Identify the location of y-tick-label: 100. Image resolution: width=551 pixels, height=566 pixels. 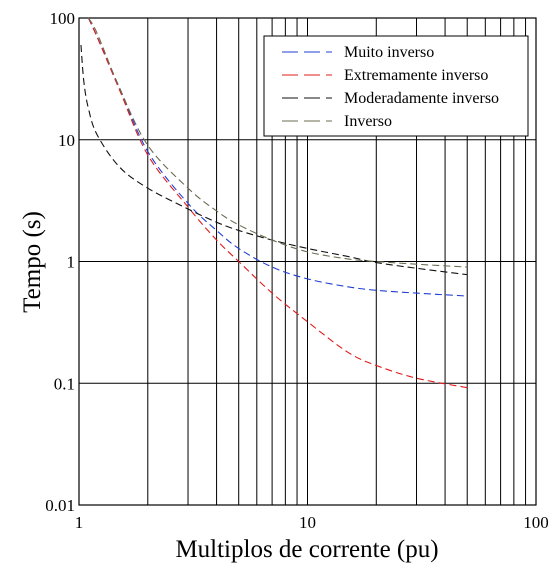
(63, 18).